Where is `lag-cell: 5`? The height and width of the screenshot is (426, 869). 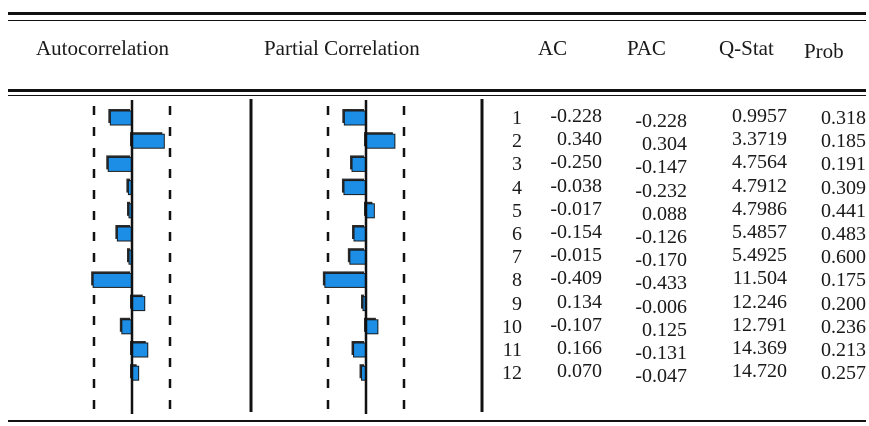 lag-cell: 5 is located at coordinates (517, 210).